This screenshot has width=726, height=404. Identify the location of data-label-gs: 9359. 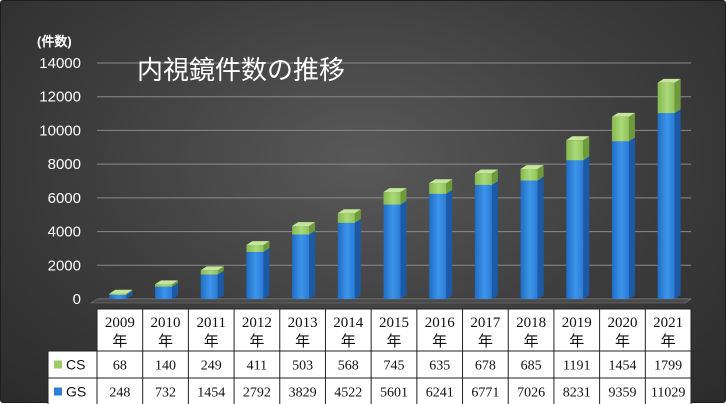
(622, 393).